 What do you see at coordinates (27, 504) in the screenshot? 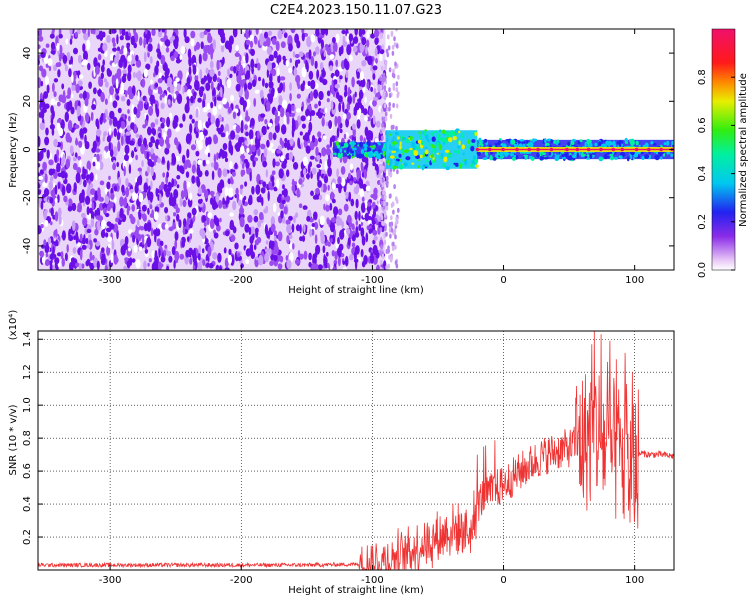
I see `snr-y-tick-label: 0.4` at bounding box center [27, 504].